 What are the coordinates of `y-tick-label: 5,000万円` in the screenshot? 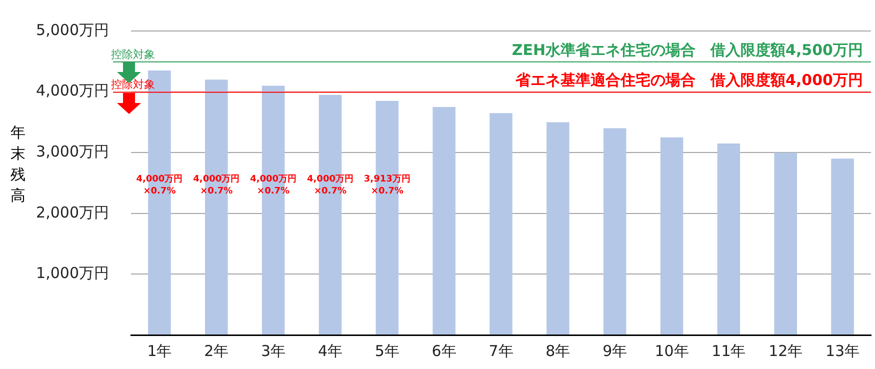 It's located at (72, 29).